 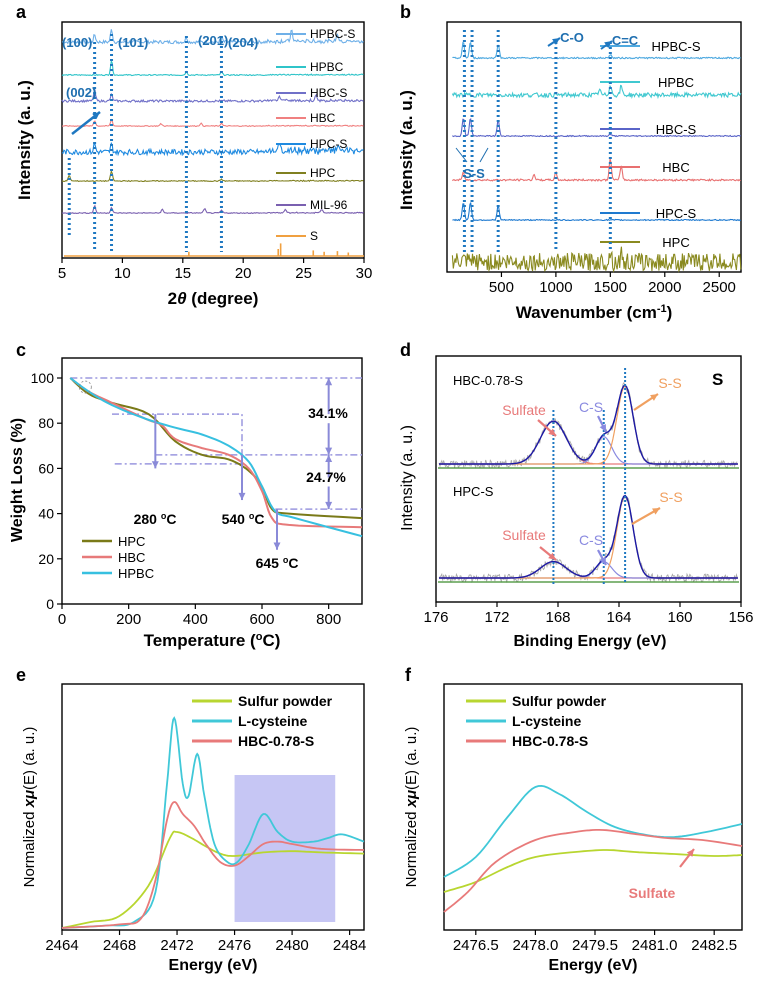 What do you see at coordinates (43, 378) in the screenshot?
I see `panel-c-ytick-label-5: 100` at bounding box center [43, 378].